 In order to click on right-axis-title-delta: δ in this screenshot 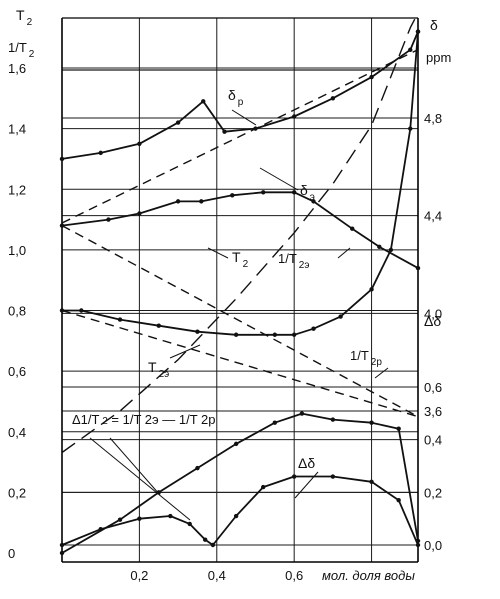, I will do `click(434, 25)`.